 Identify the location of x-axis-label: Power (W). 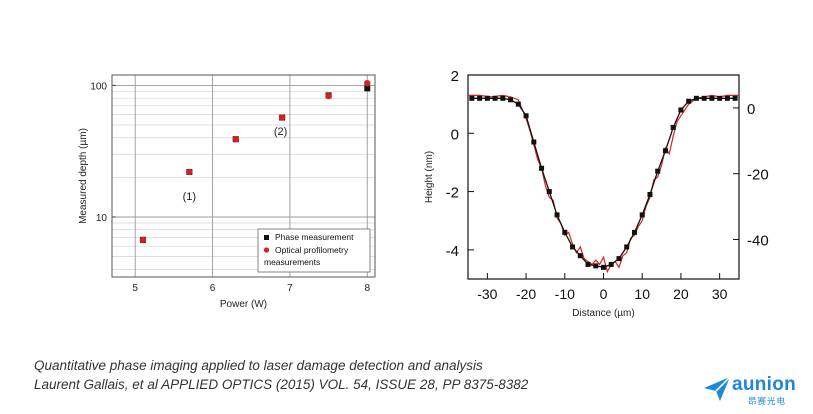
(243, 304).